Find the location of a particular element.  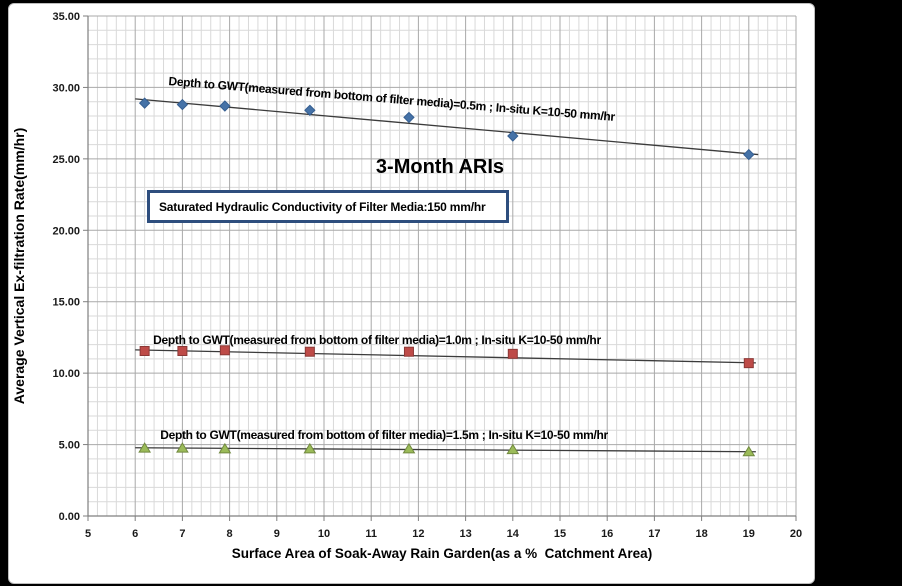

x-tick-label: 17 is located at coordinates (654, 534).